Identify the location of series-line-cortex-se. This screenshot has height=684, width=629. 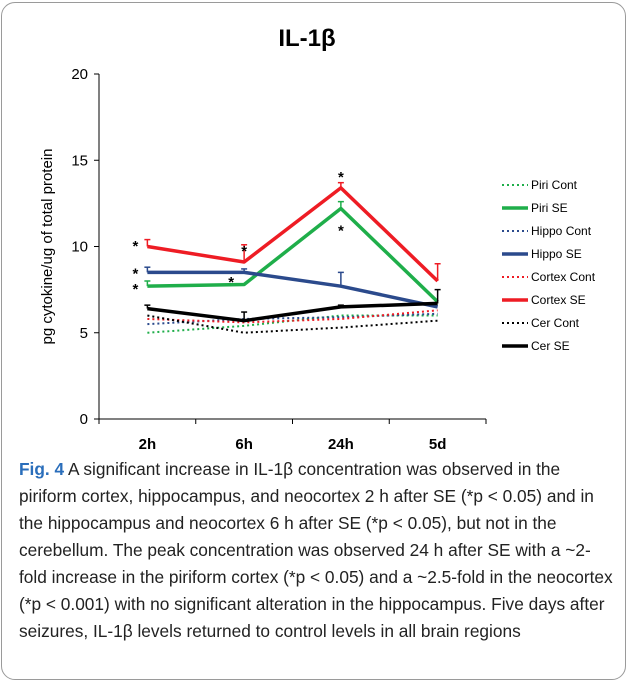
(293, 234).